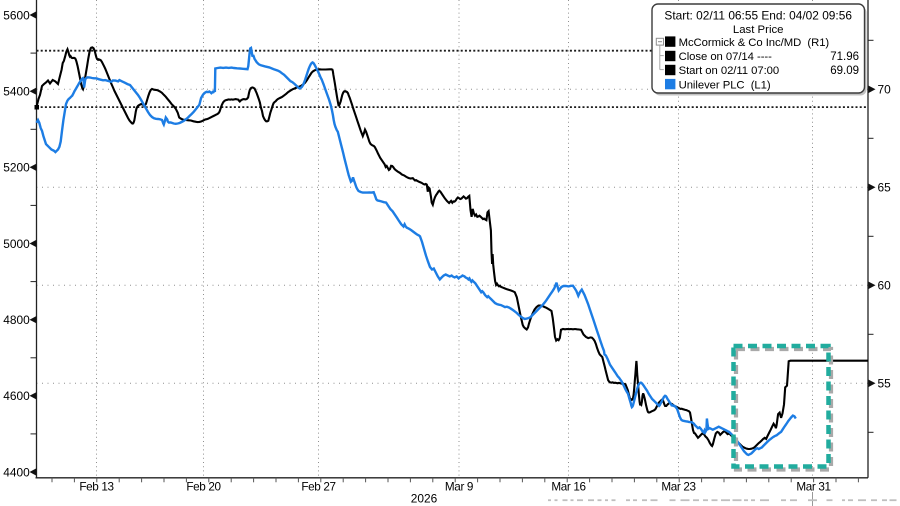 This screenshot has width=900, height=506. Describe the element at coordinates (813, 487) in the screenshot. I see `svg-text: Mar 31` at that location.